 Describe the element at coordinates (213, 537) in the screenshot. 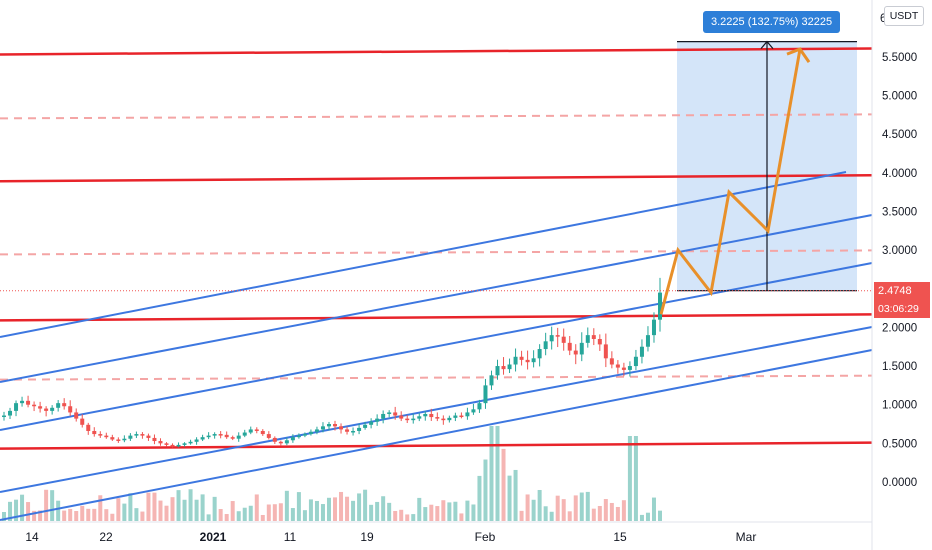

I see `x-tick-label: 2021` at that location.